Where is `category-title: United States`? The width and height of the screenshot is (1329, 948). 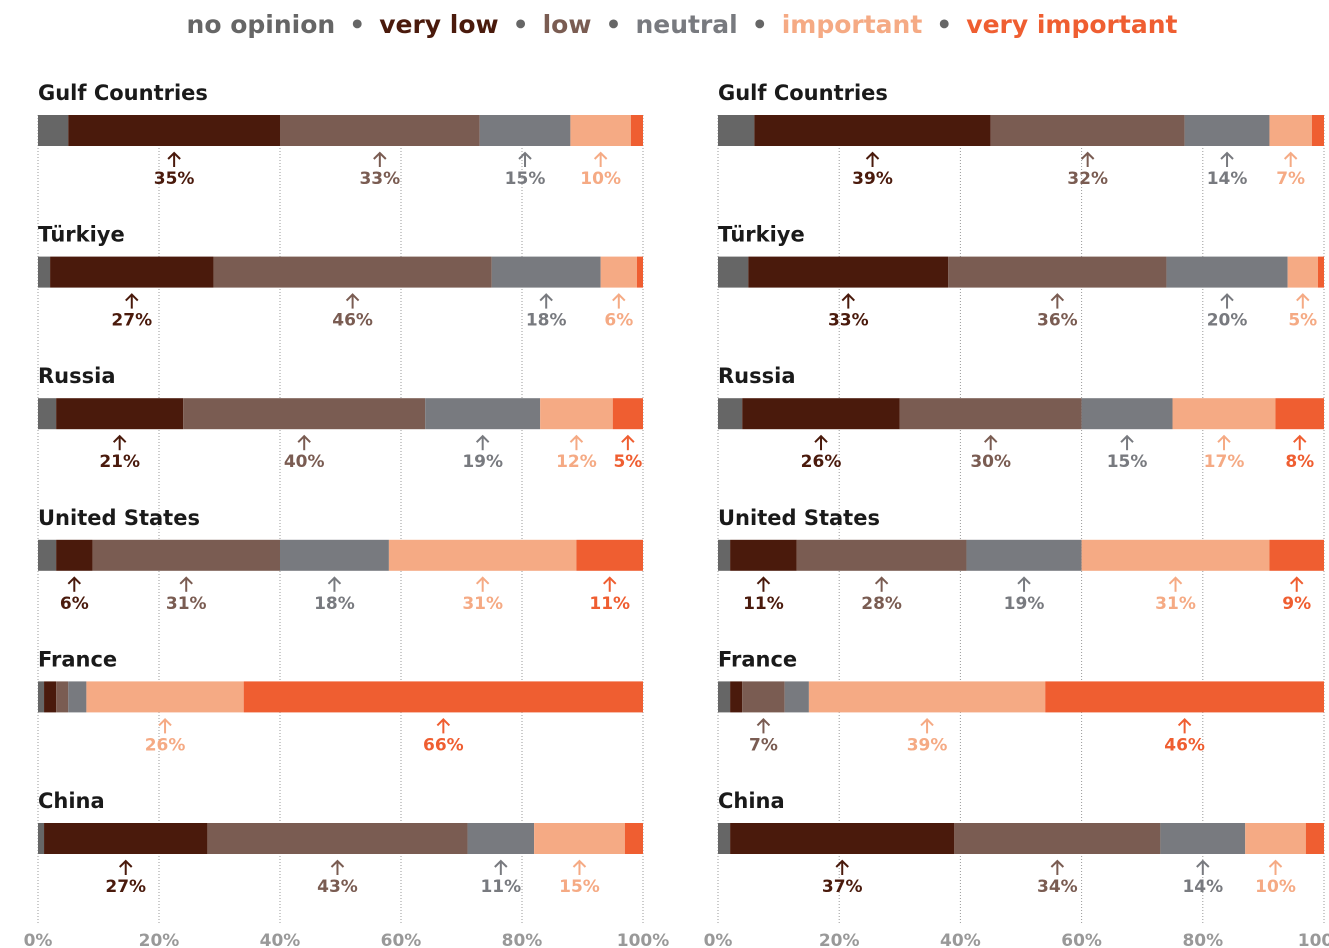
category-title: United States is located at coordinates (799, 518).